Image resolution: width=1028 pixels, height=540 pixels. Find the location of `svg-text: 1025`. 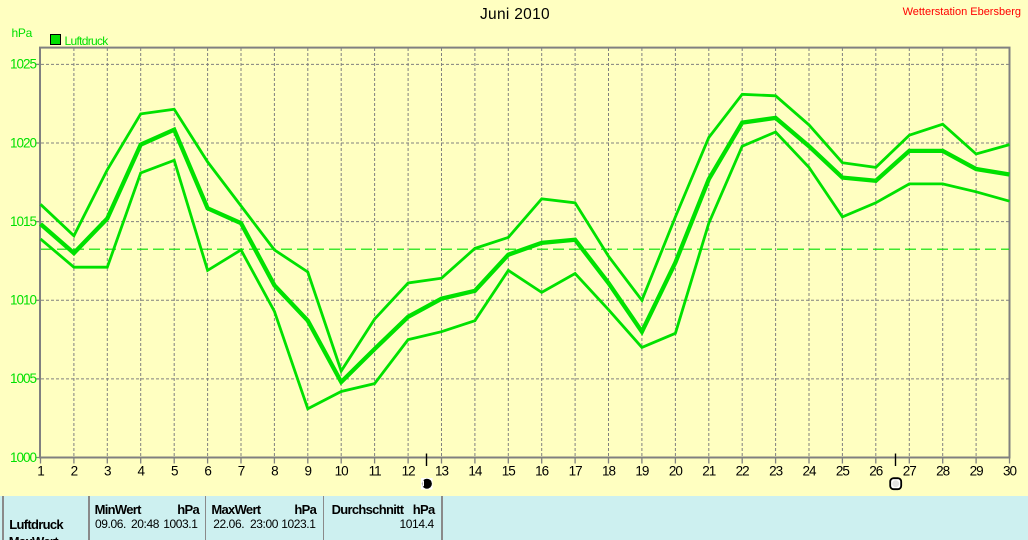

svg-text: 1025 is located at coordinates (23, 64).